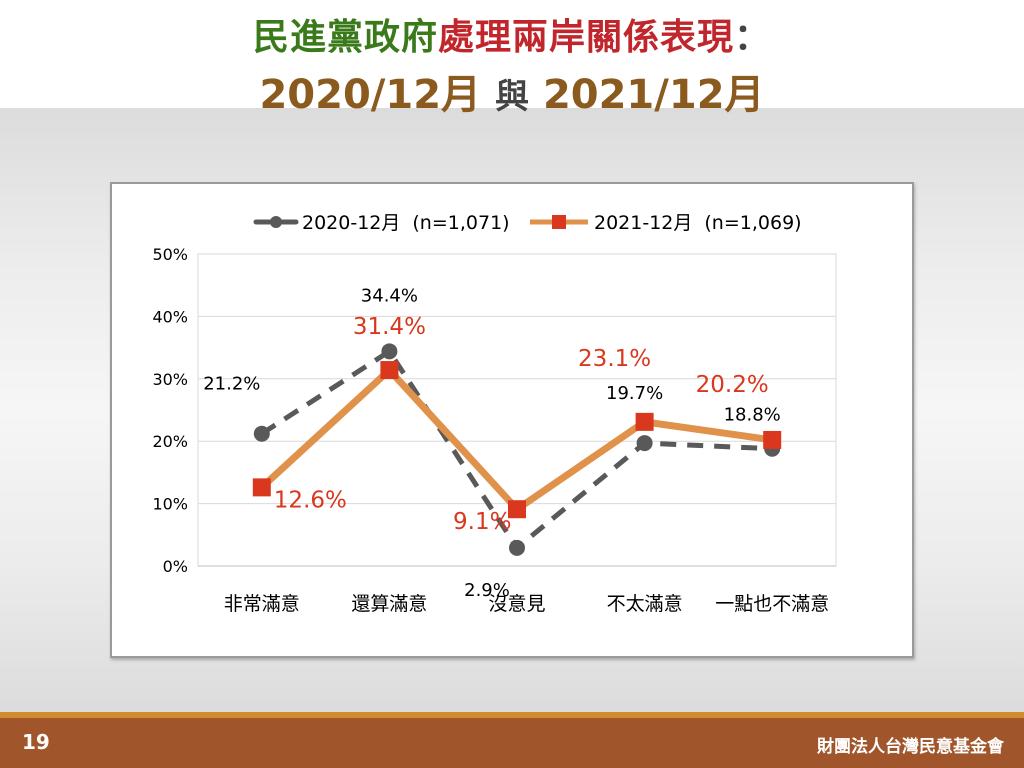 The height and width of the screenshot is (768, 1024). What do you see at coordinates (559, 222) in the screenshot?
I see `legend-marker-2021` at bounding box center [559, 222].